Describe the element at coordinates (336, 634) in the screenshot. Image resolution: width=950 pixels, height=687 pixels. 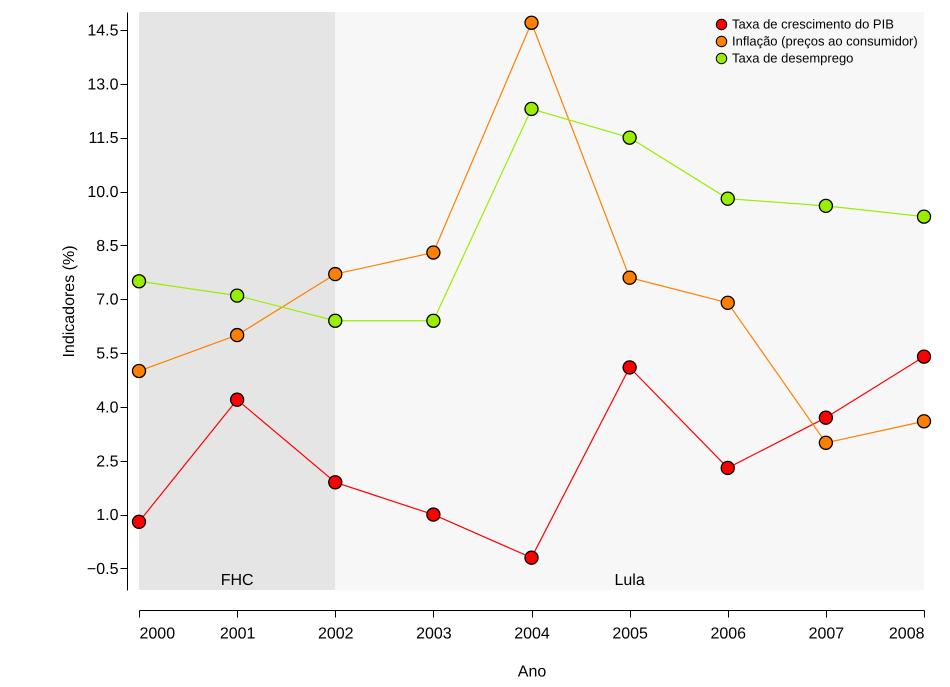
I see `x-tick-label: 2002` at that location.